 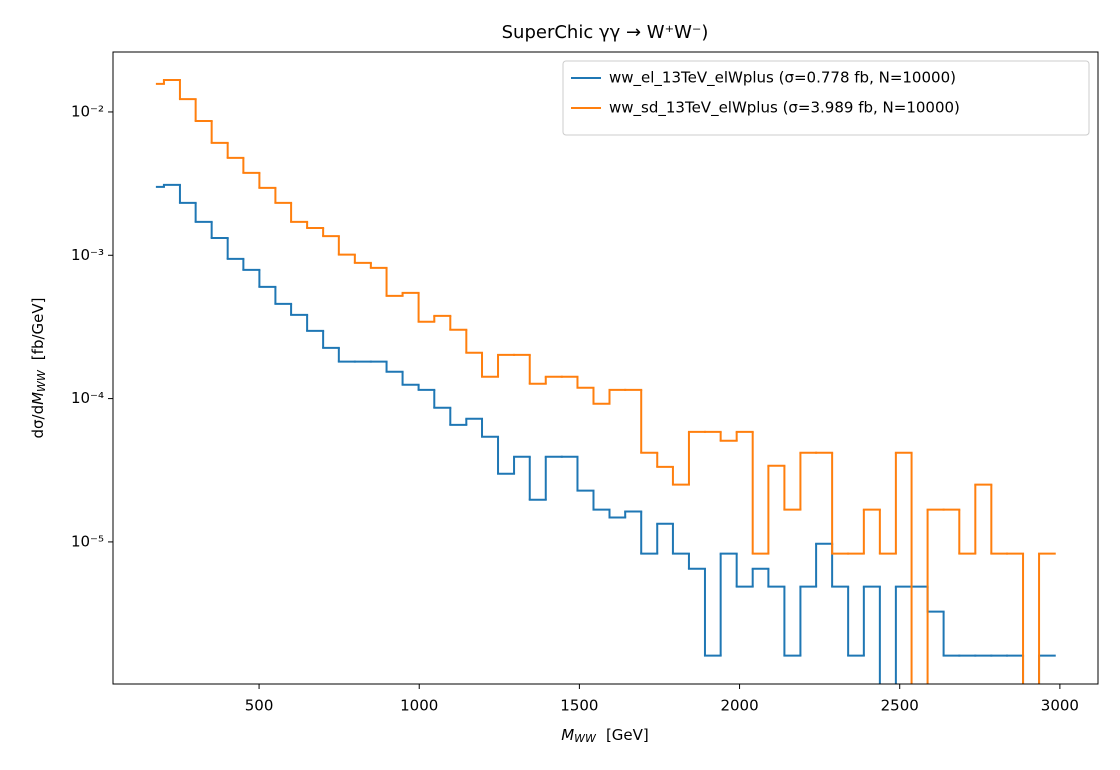 I want to click on x-label-unit: [GeV], so click(x=627, y=735).